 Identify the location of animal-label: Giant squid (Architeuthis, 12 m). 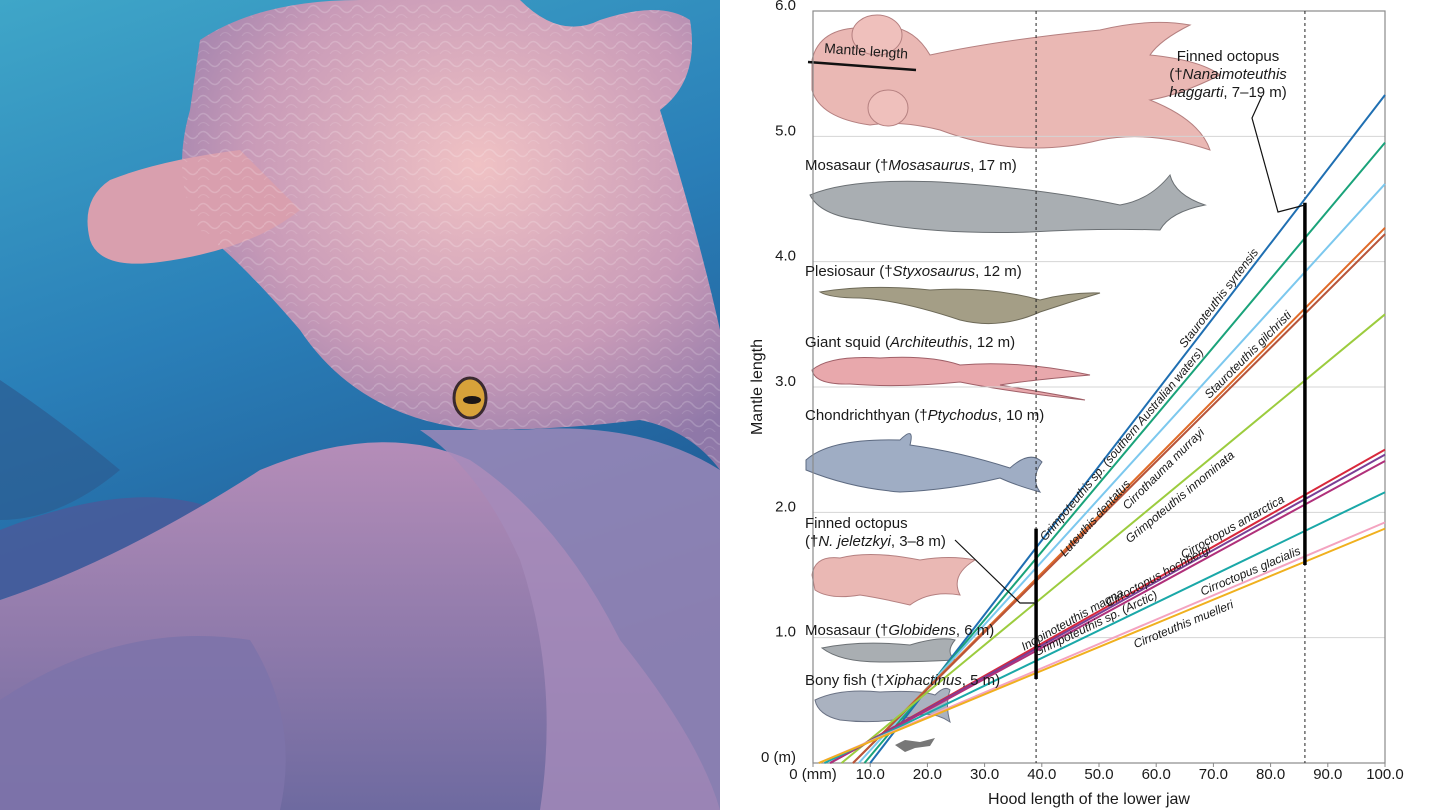
(910, 342).